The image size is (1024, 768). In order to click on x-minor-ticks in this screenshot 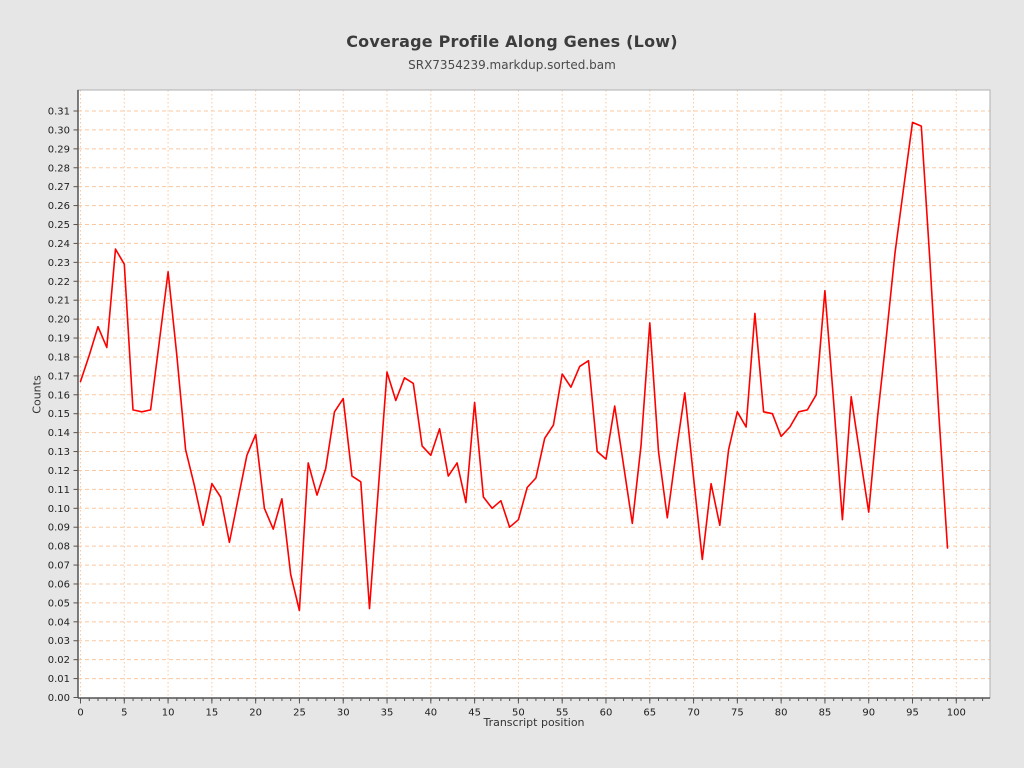, I will do `click(532, 699)`.